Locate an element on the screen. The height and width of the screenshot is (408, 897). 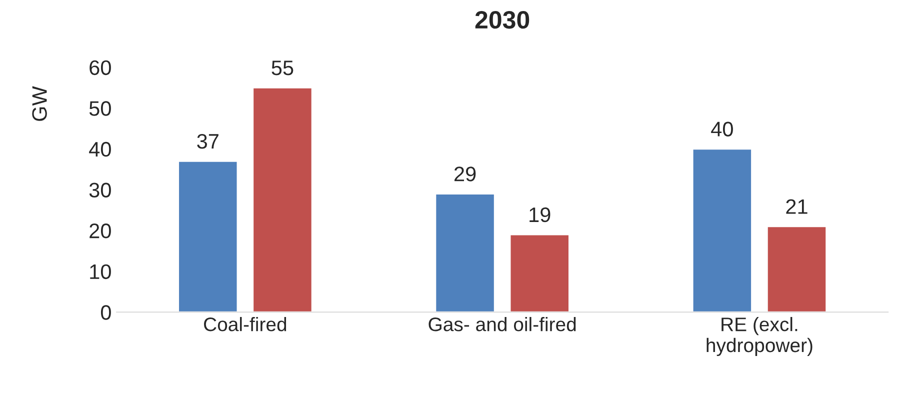
y-axis-title: GW is located at coordinates (39, 103).